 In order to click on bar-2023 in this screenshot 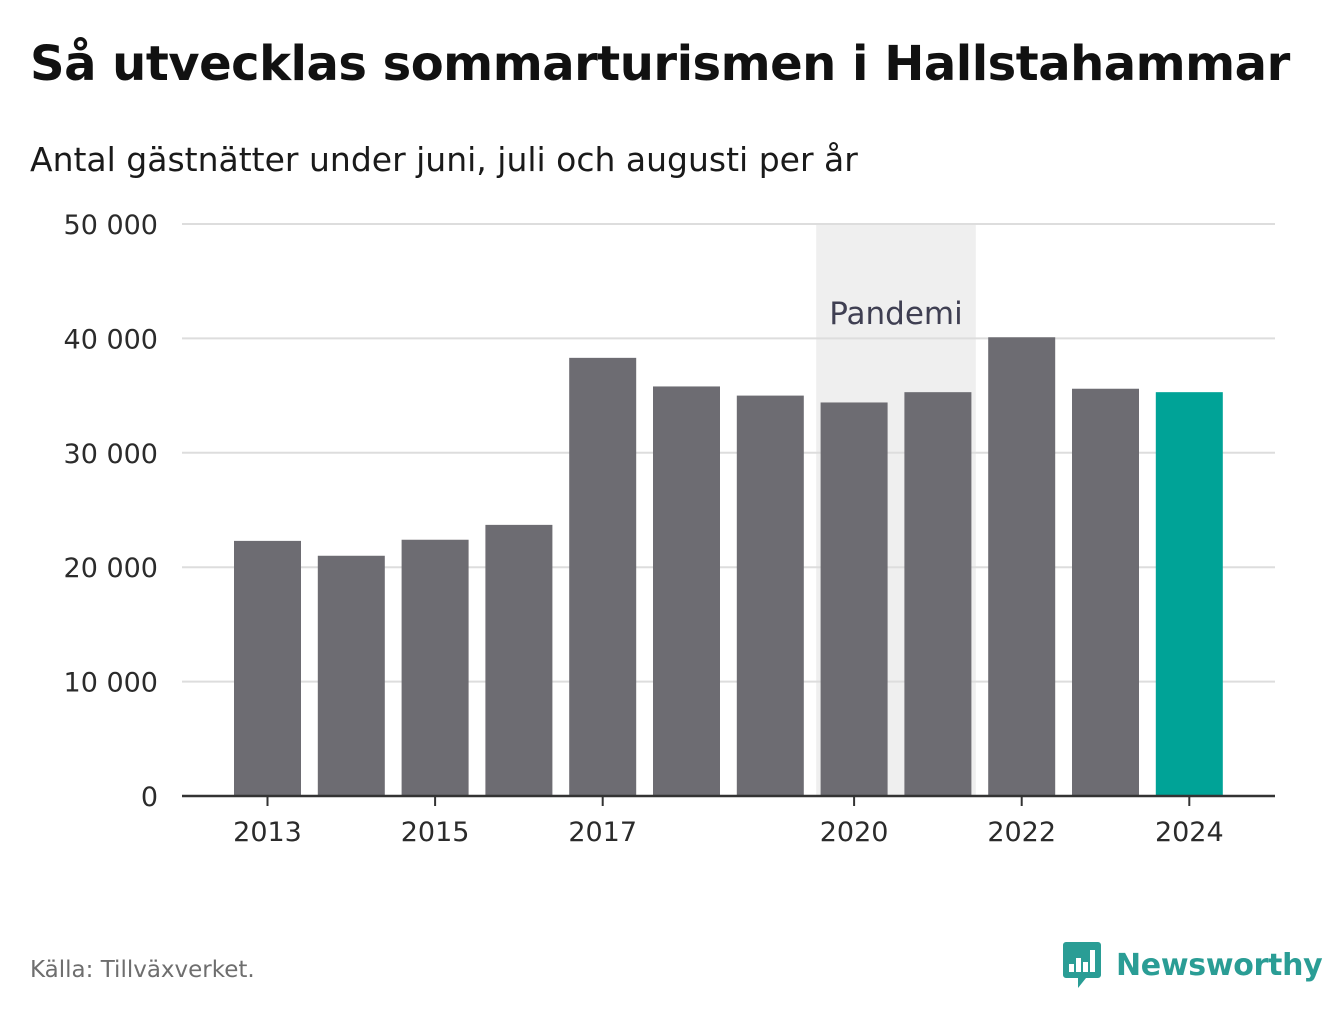, I will do `click(1105, 592)`.